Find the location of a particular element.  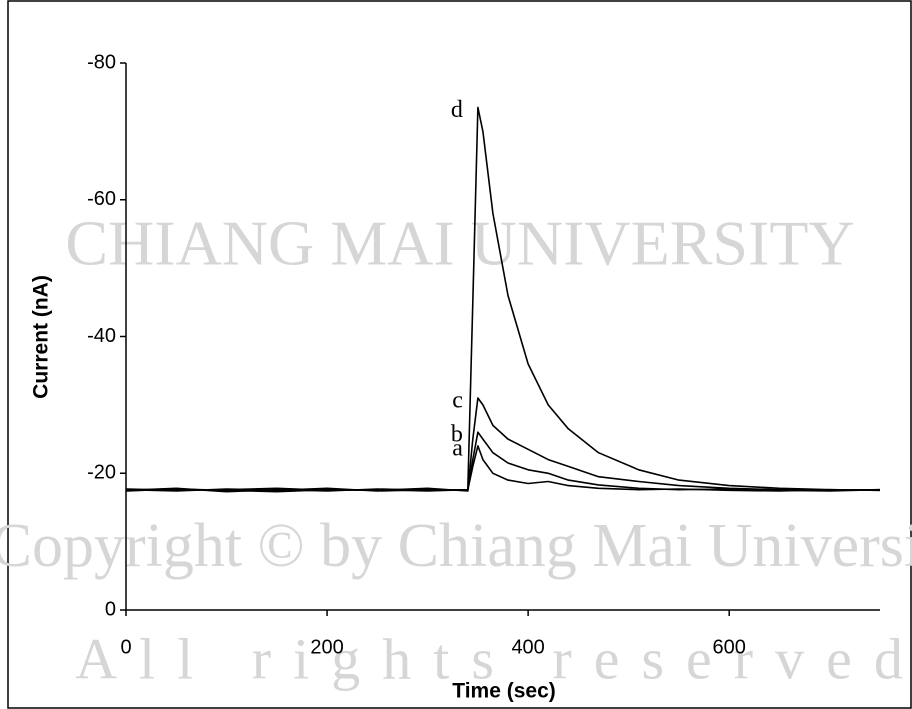

x-tick-label: 600 is located at coordinates (729, 647).